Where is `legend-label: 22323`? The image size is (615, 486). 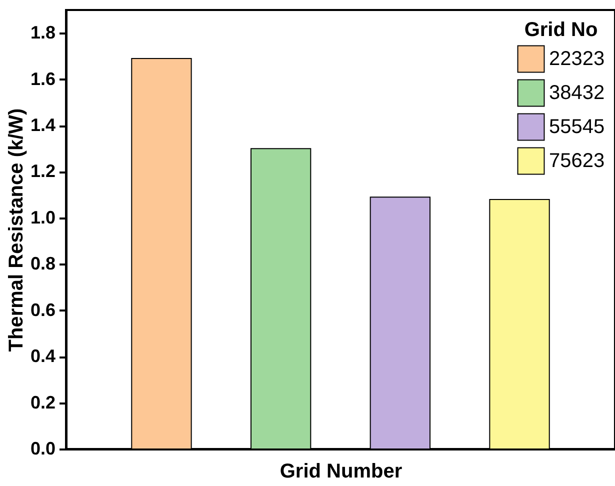 legend-label: 22323 is located at coordinates (577, 59).